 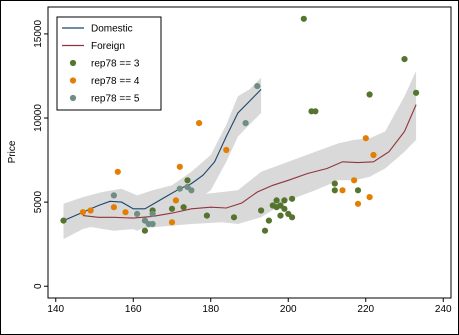 I want to click on x-tick-label: 240, so click(x=443, y=309).